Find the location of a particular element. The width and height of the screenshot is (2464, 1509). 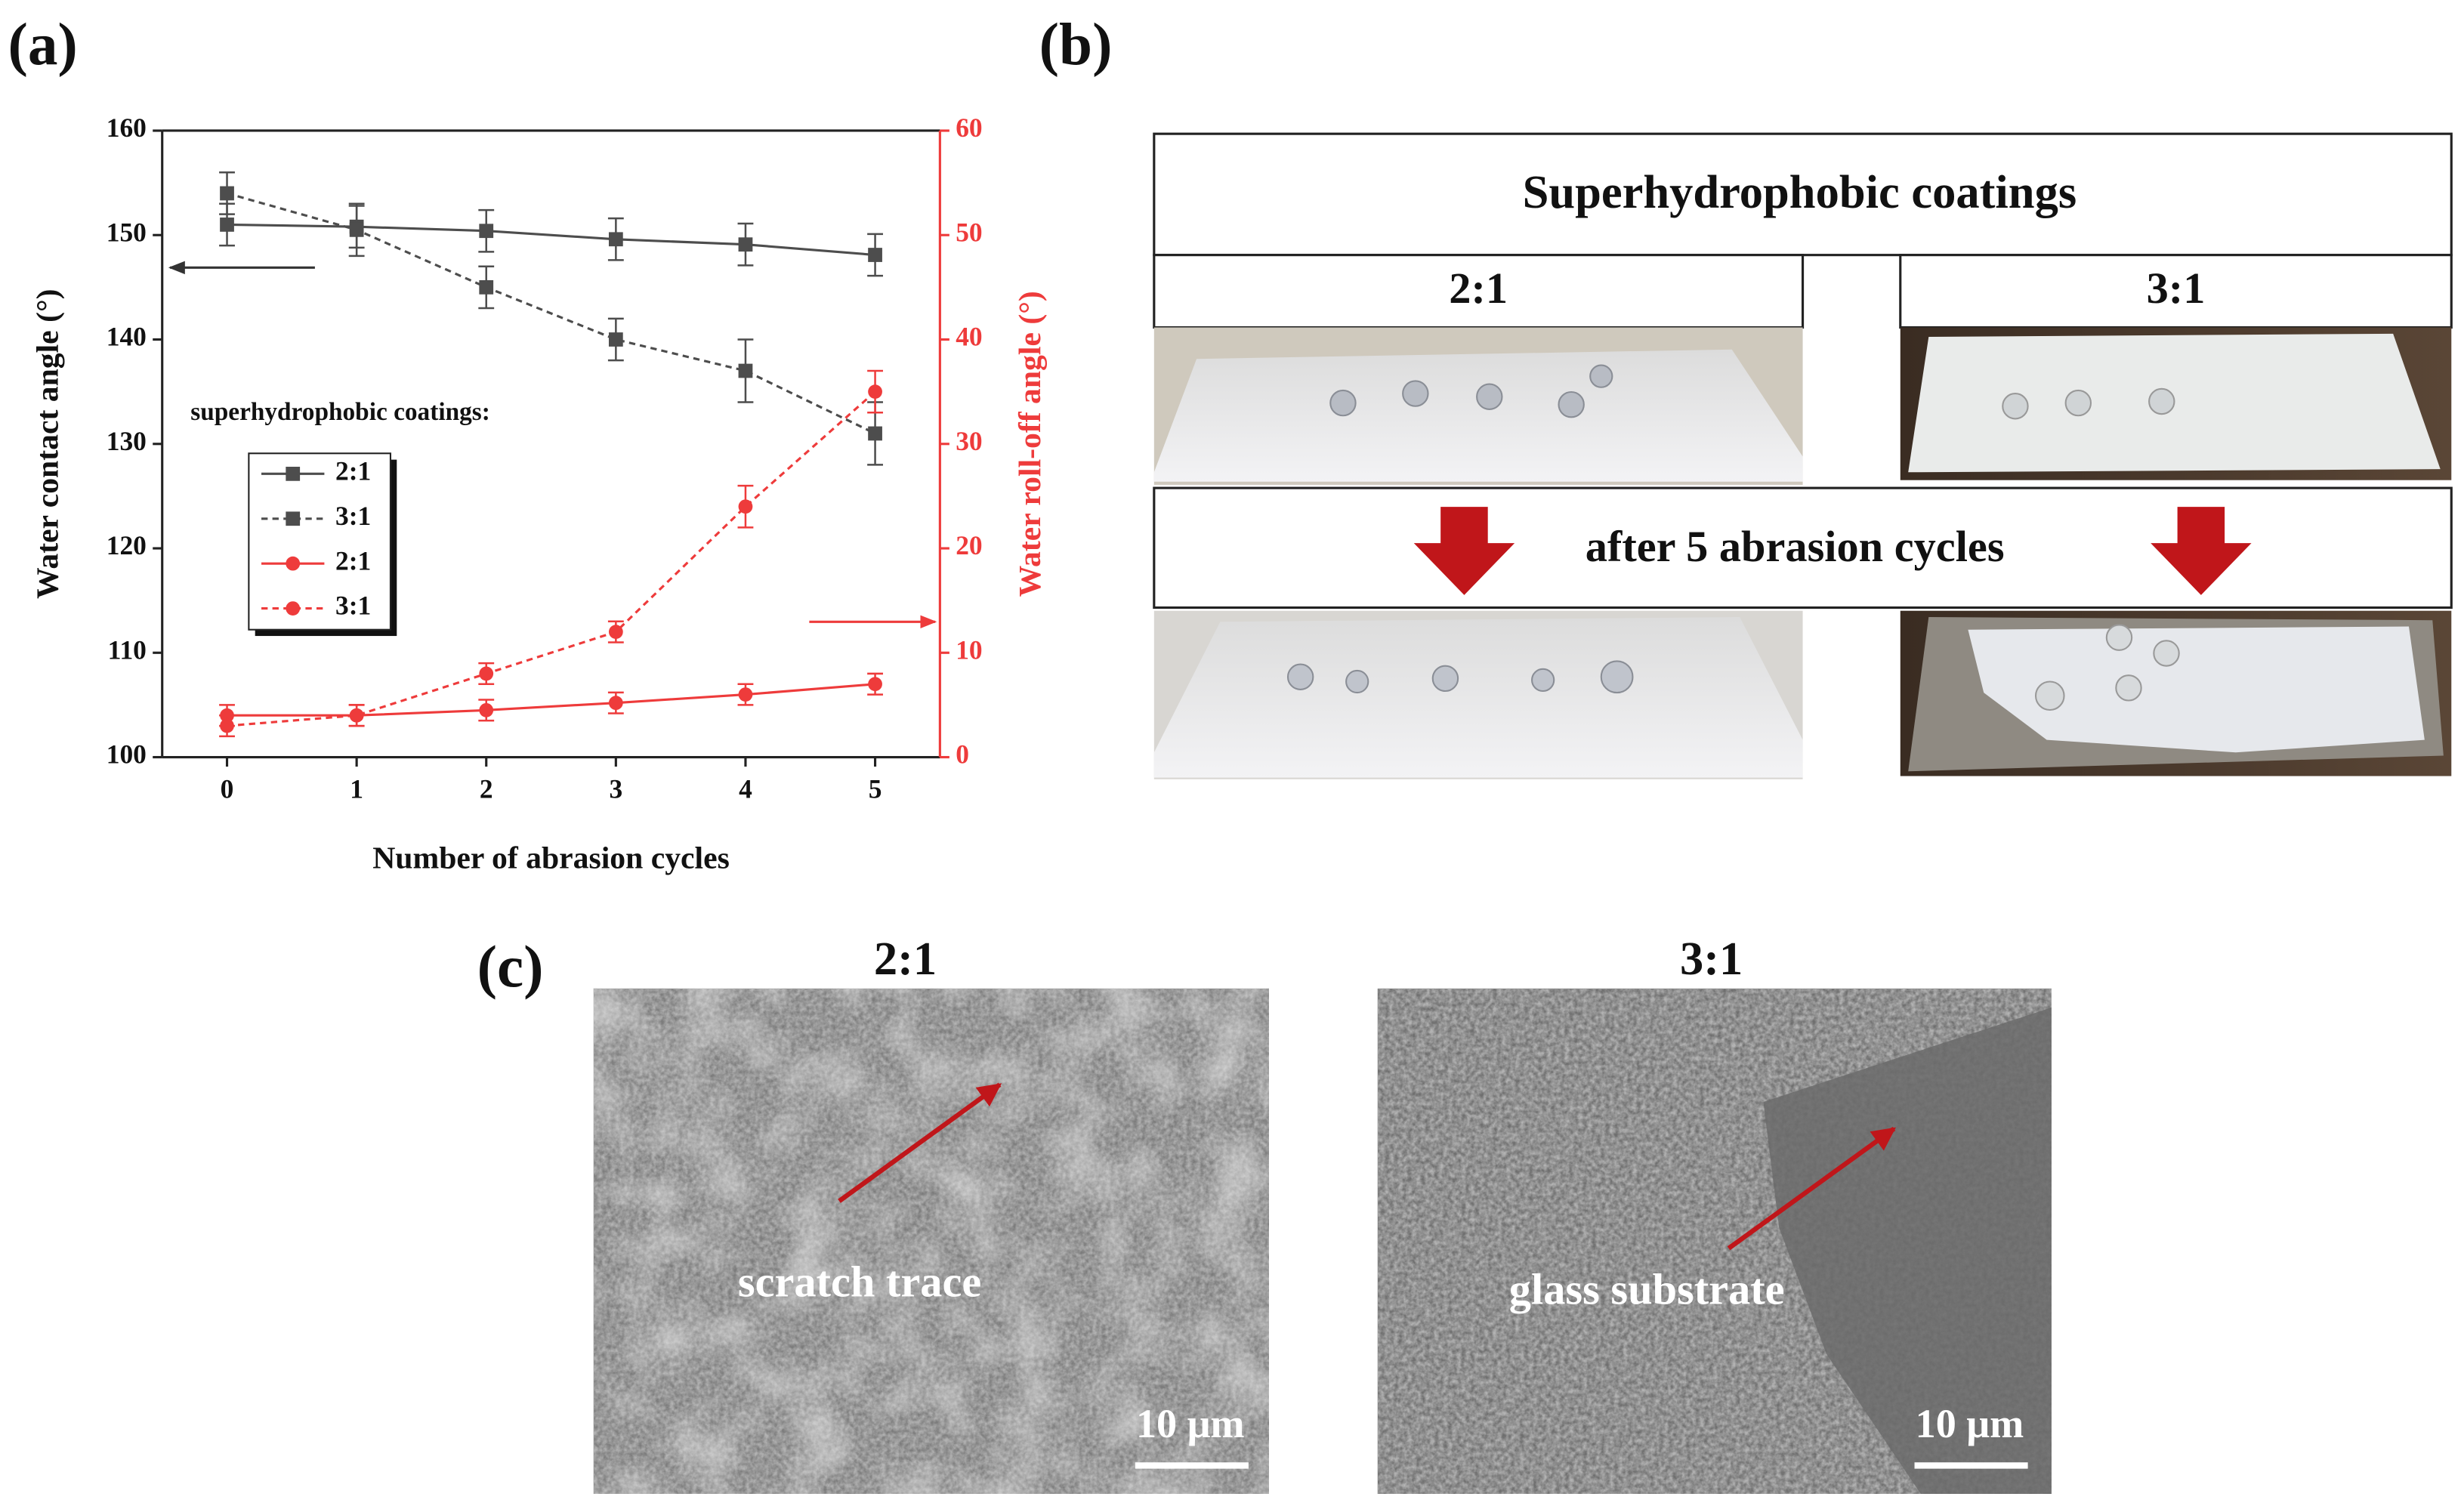

header-box is located at coordinates (1803, 194).